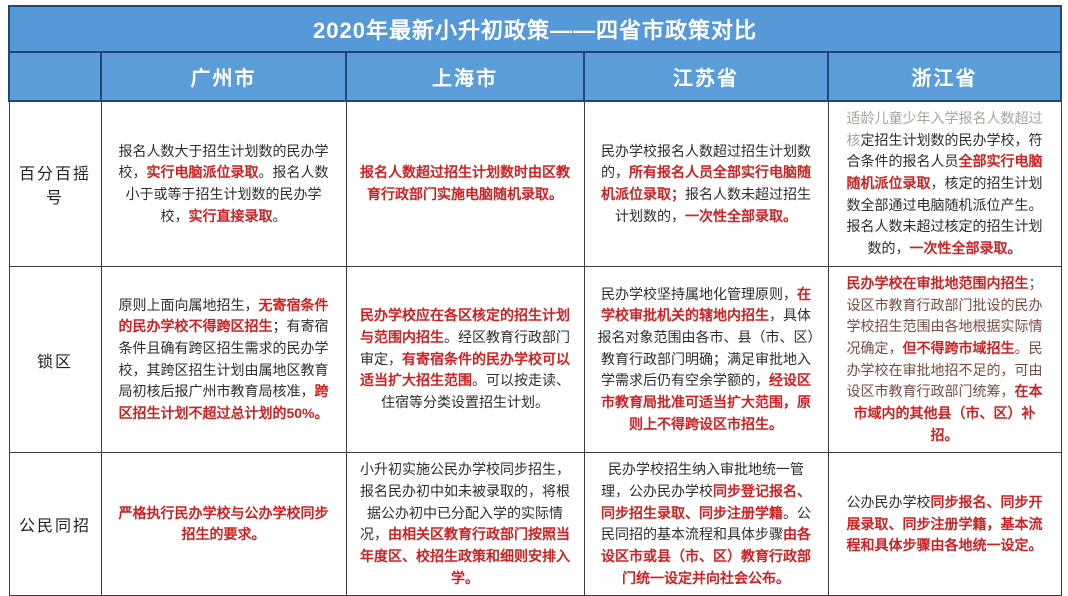 The image size is (1068, 596). Describe the element at coordinates (465, 326) in the screenshot. I see `policy-text-segment: 民办学校应在各区核定的招生计划与范围内招生` at that location.